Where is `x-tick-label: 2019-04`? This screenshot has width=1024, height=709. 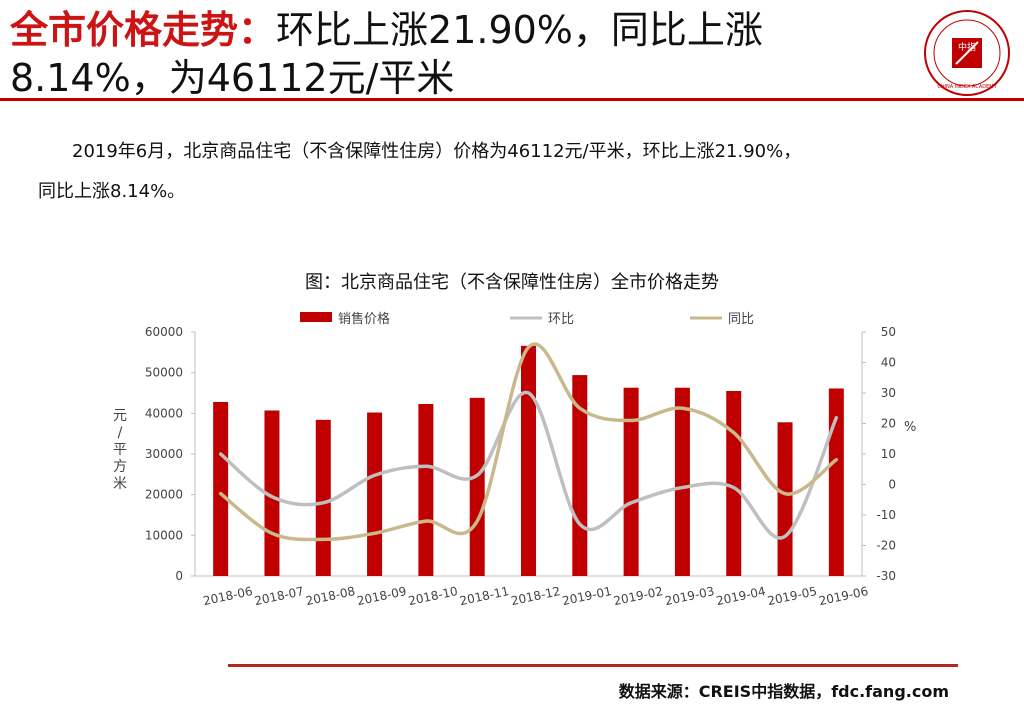 x-tick-label: 2019-04 is located at coordinates (741, 596).